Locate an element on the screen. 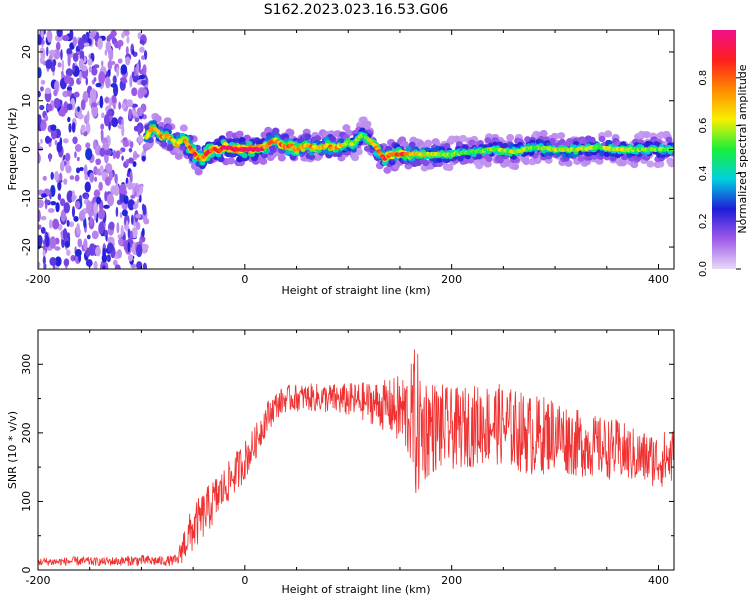 The width and height of the screenshot is (750, 600). snr-xtick-label: 0 is located at coordinates (244, 580).